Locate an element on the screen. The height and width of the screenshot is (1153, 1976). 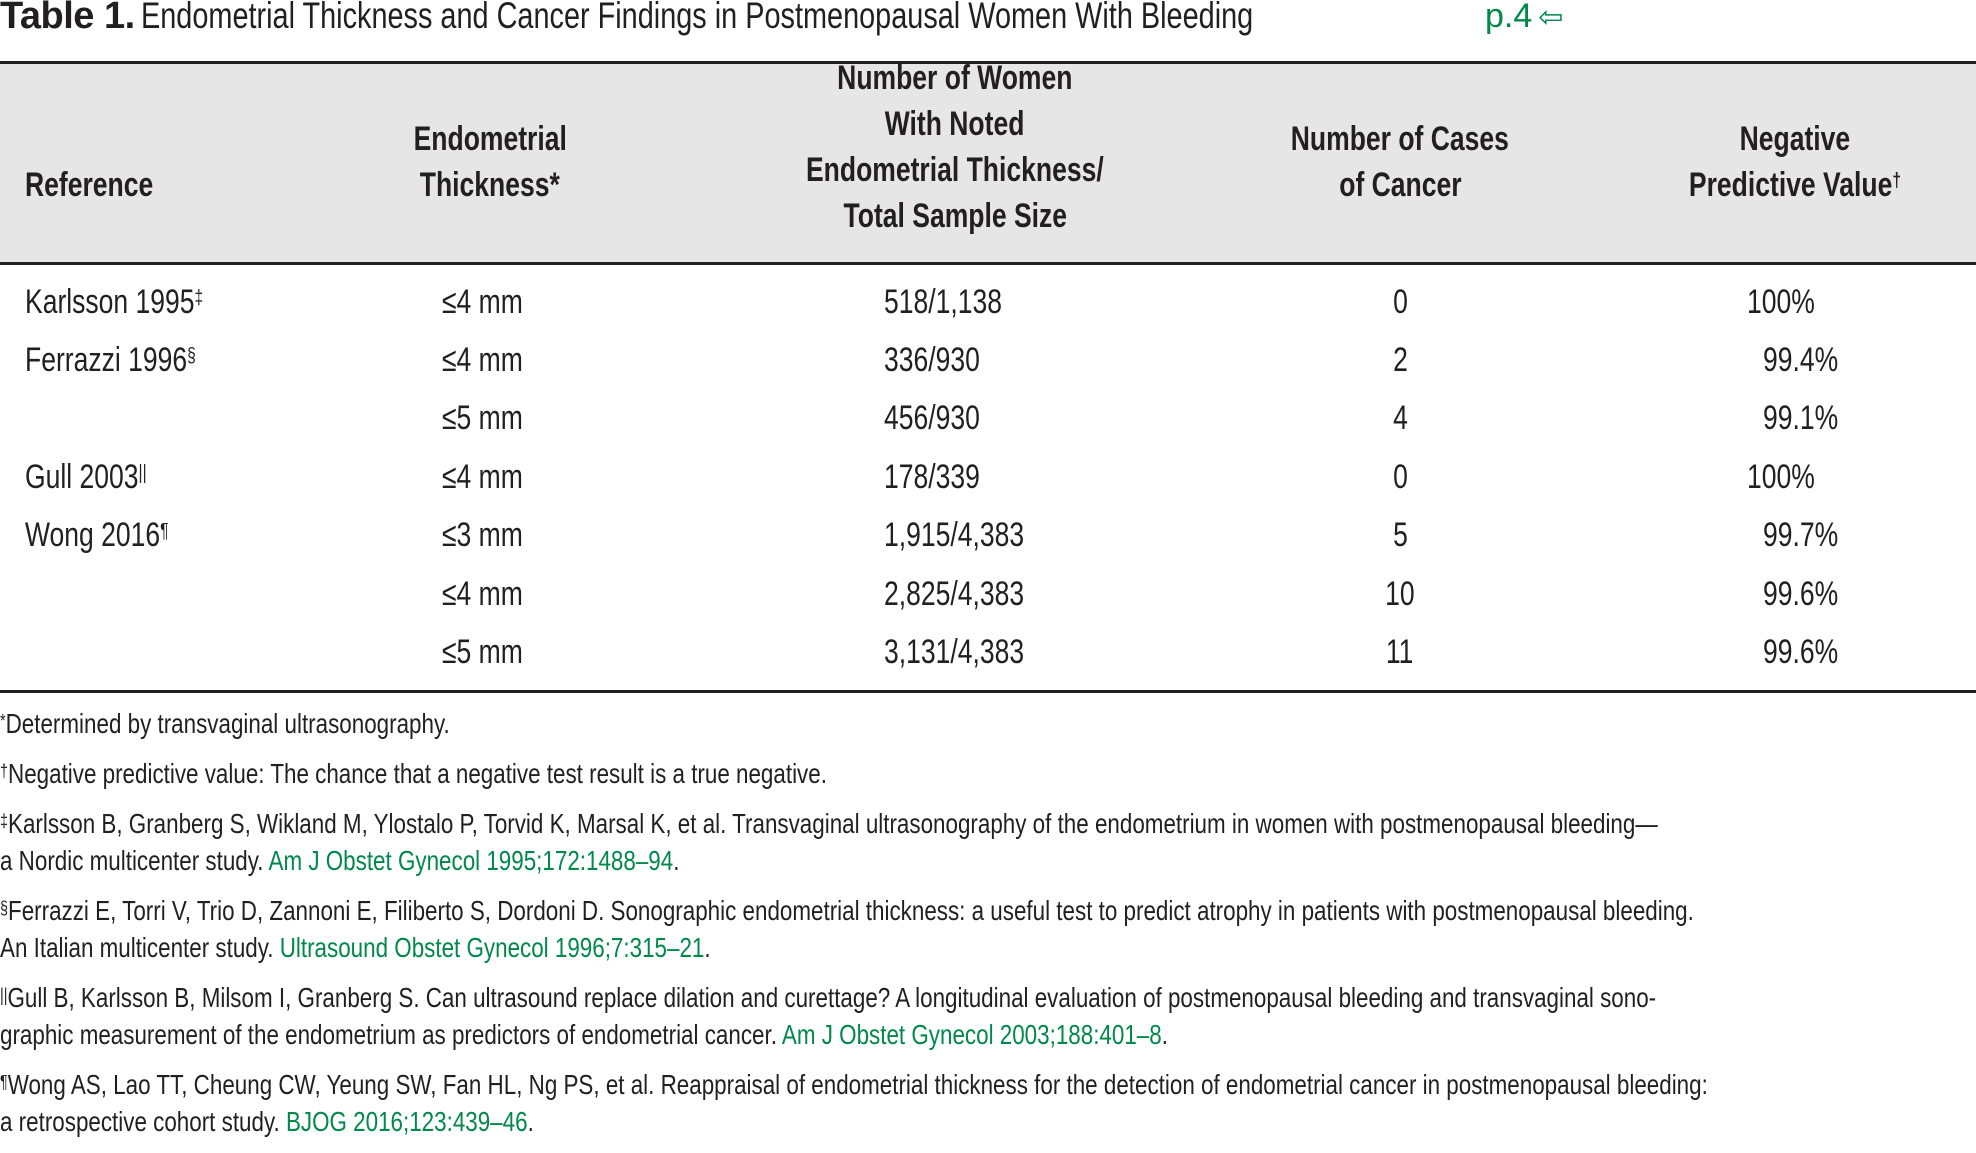
cases-cell: 2 is located at coordinates (1400, 360).